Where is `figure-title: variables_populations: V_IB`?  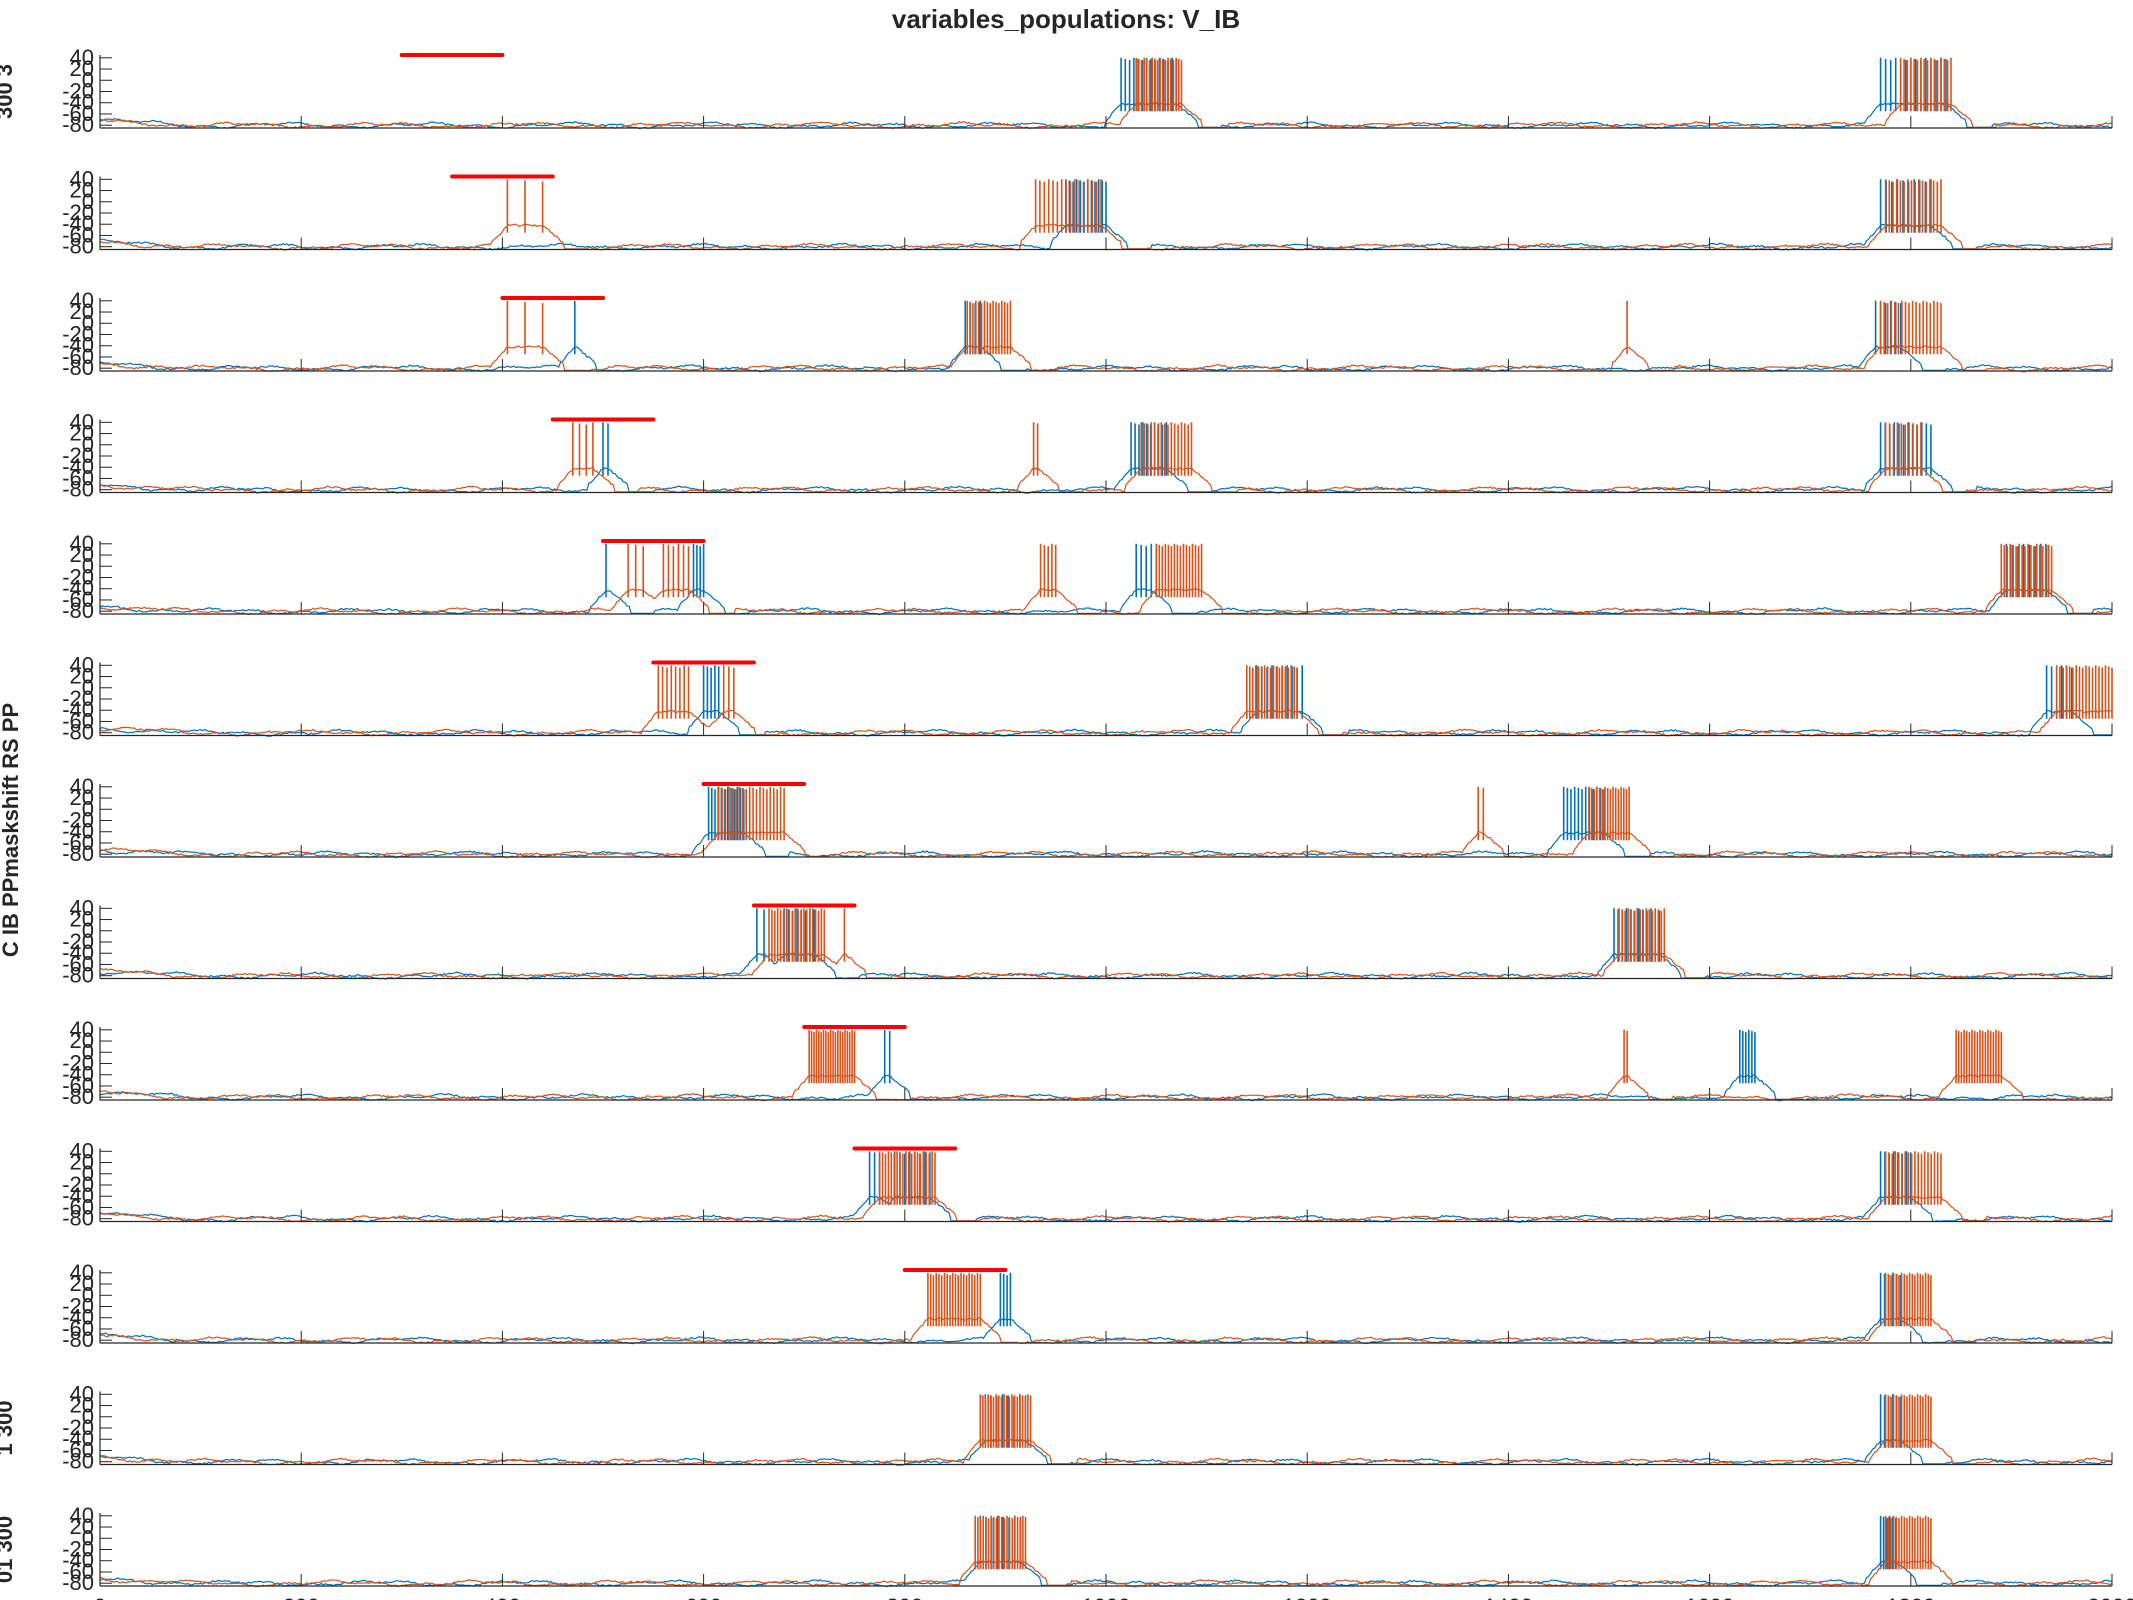
figure-title: variables_populations: V_IB is located at coordinates (1066, 19).